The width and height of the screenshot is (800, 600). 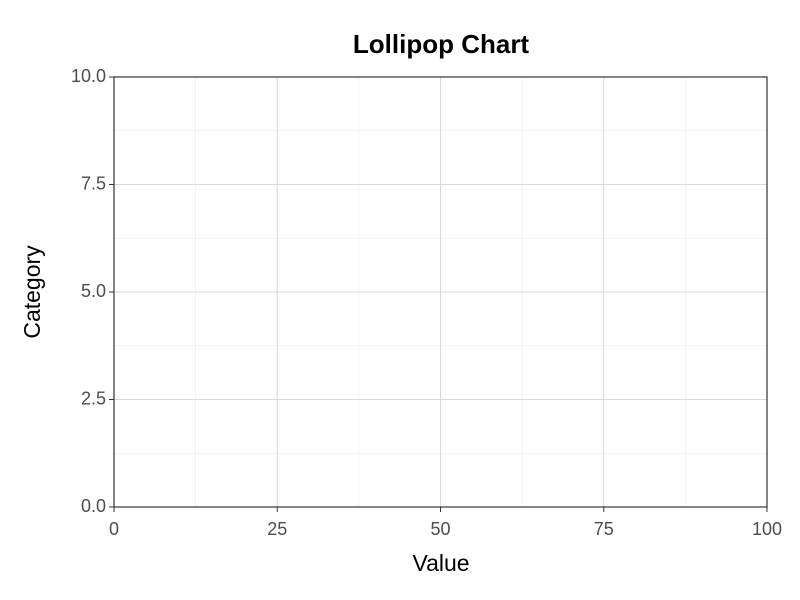 What do you see at coordinates (93, 183) in the screenshot?
I see `y-tick-label: 7.5` at bounding box center [93, 183].